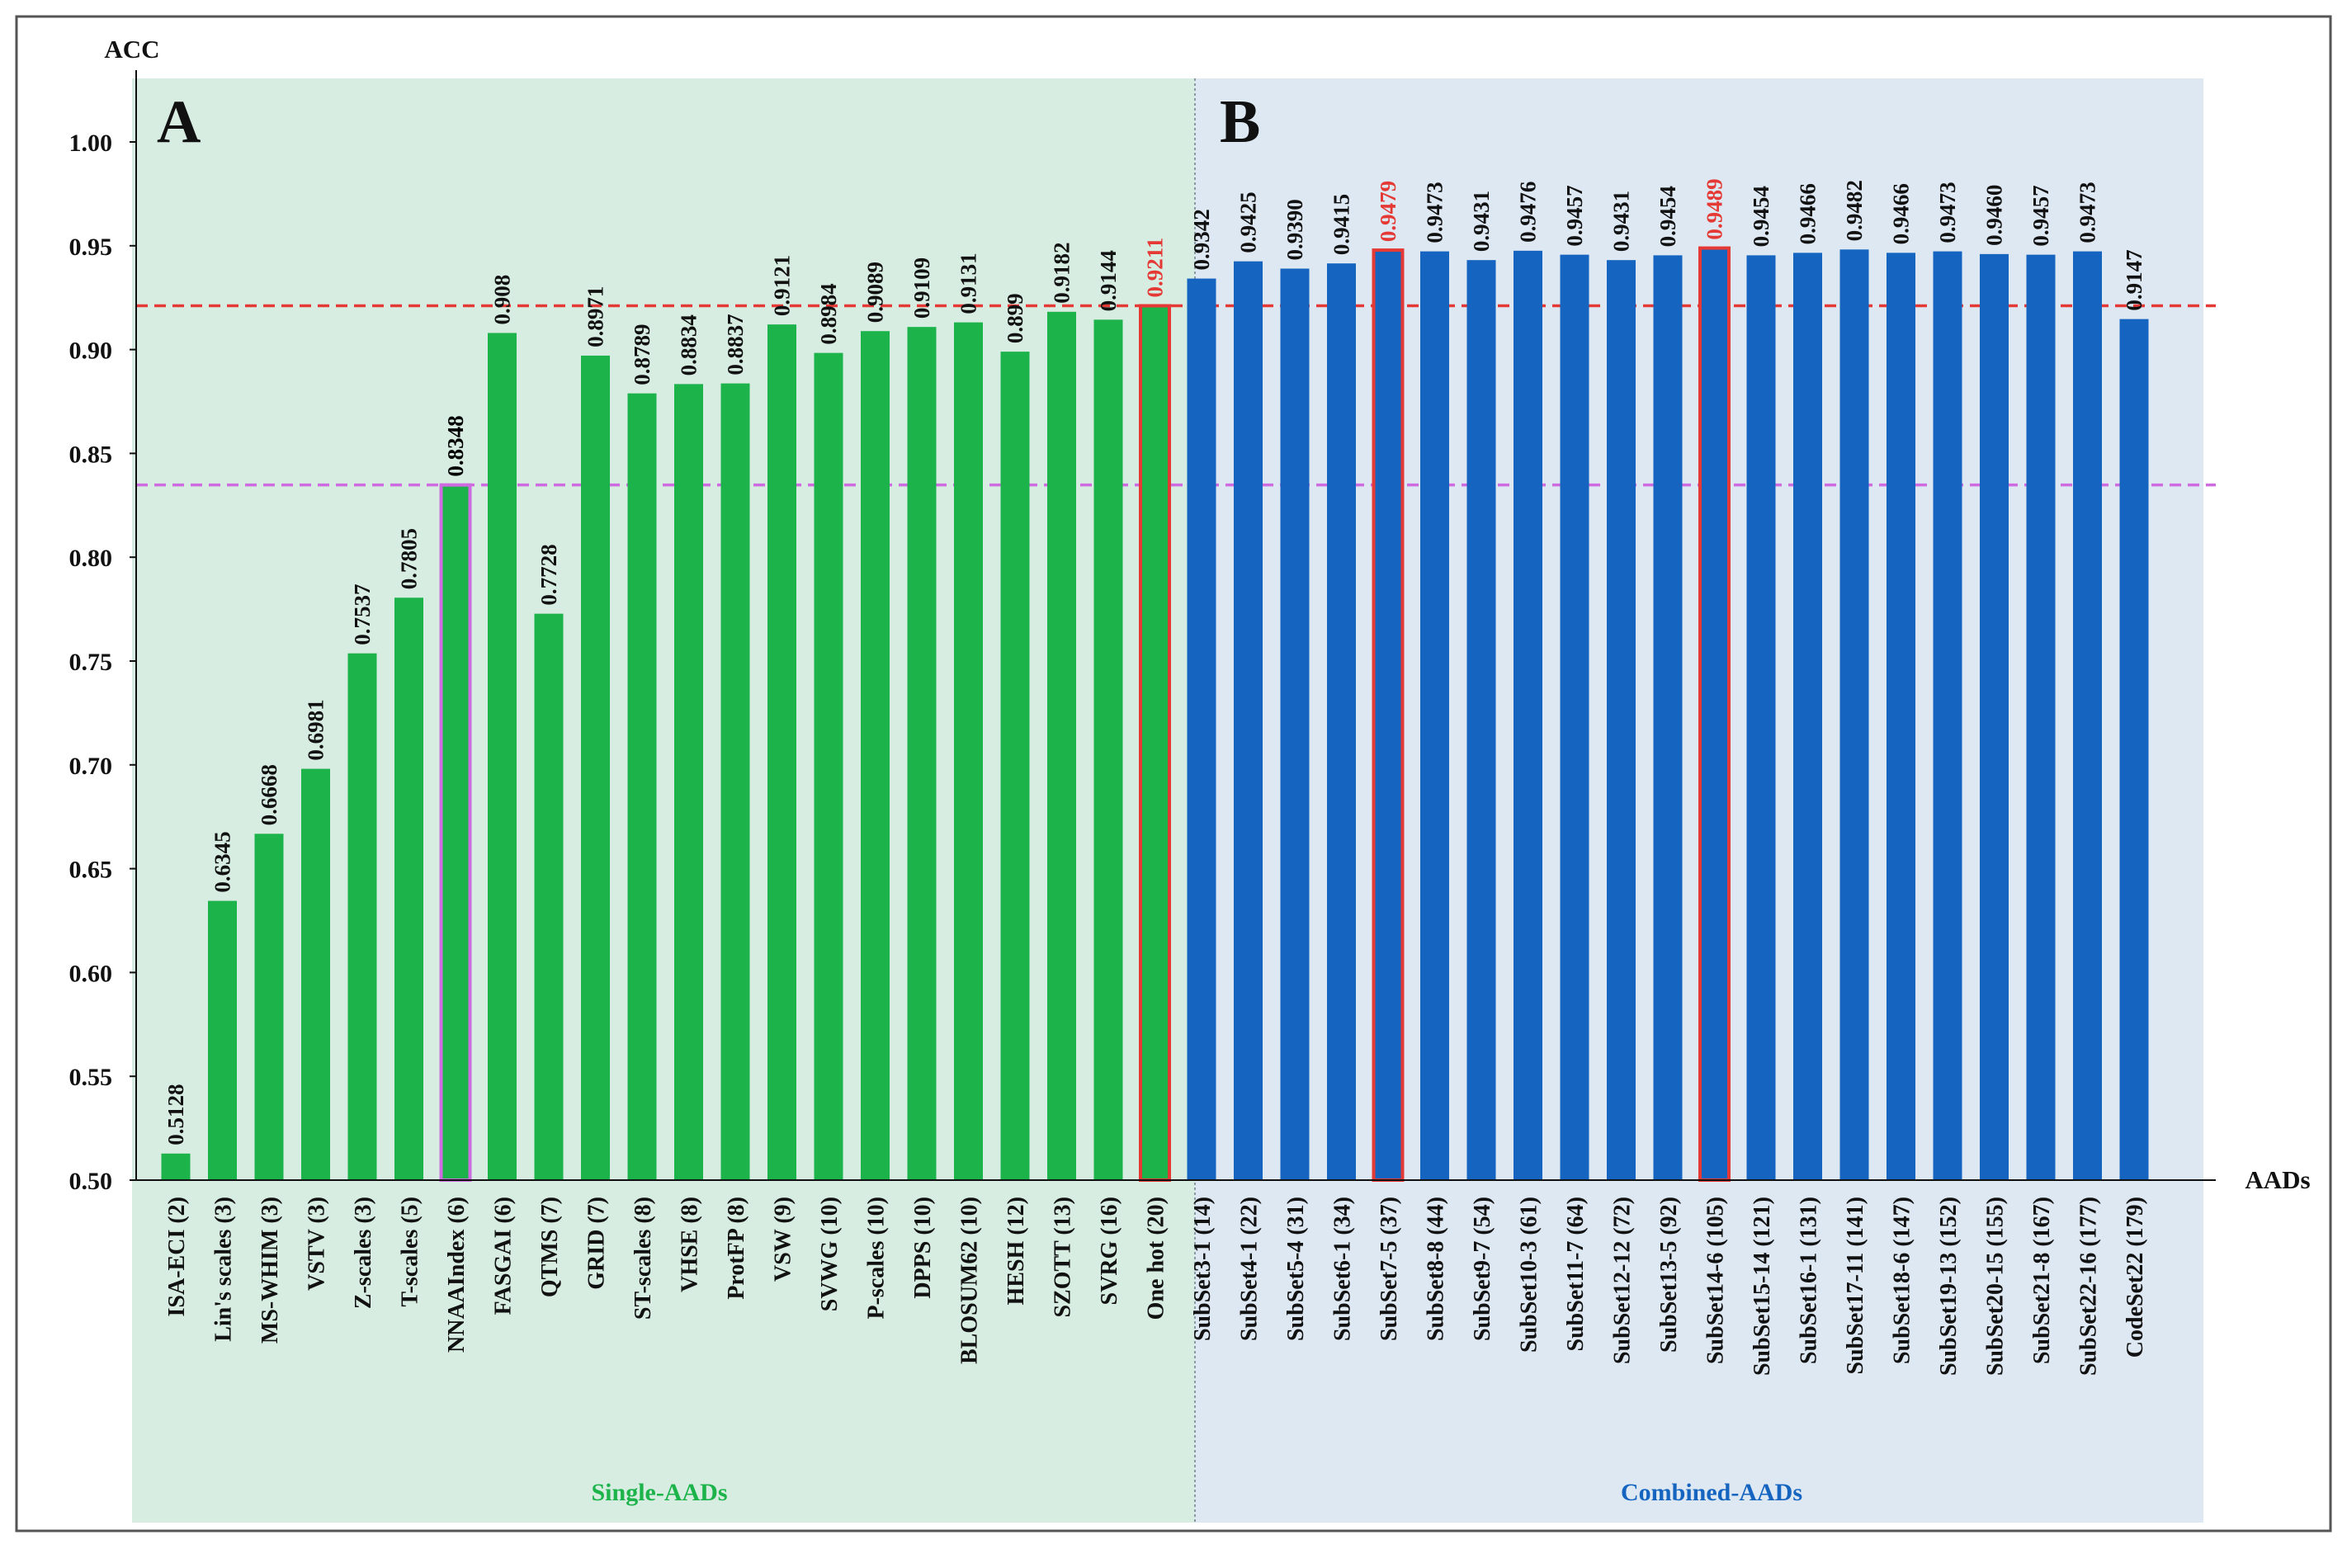 Image resolution: width=2347 pixels, height=1568 pixels. What do you see at coordinates (1623, 1280) in the screenshot?
I see `category-label-31: SubSet12-12 (72)` at bounding box center [1623, 1280].